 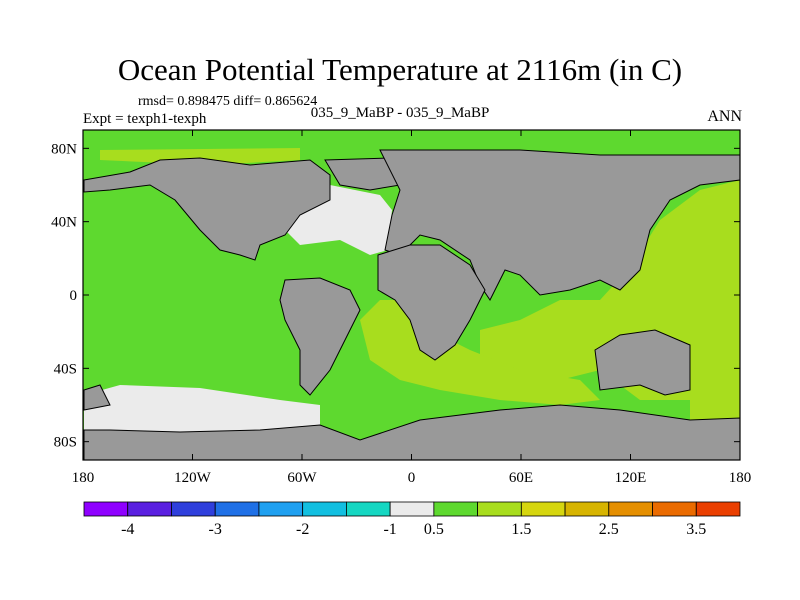 I want to click on lon-tick-label: 120E, so click(x=631, y=478).